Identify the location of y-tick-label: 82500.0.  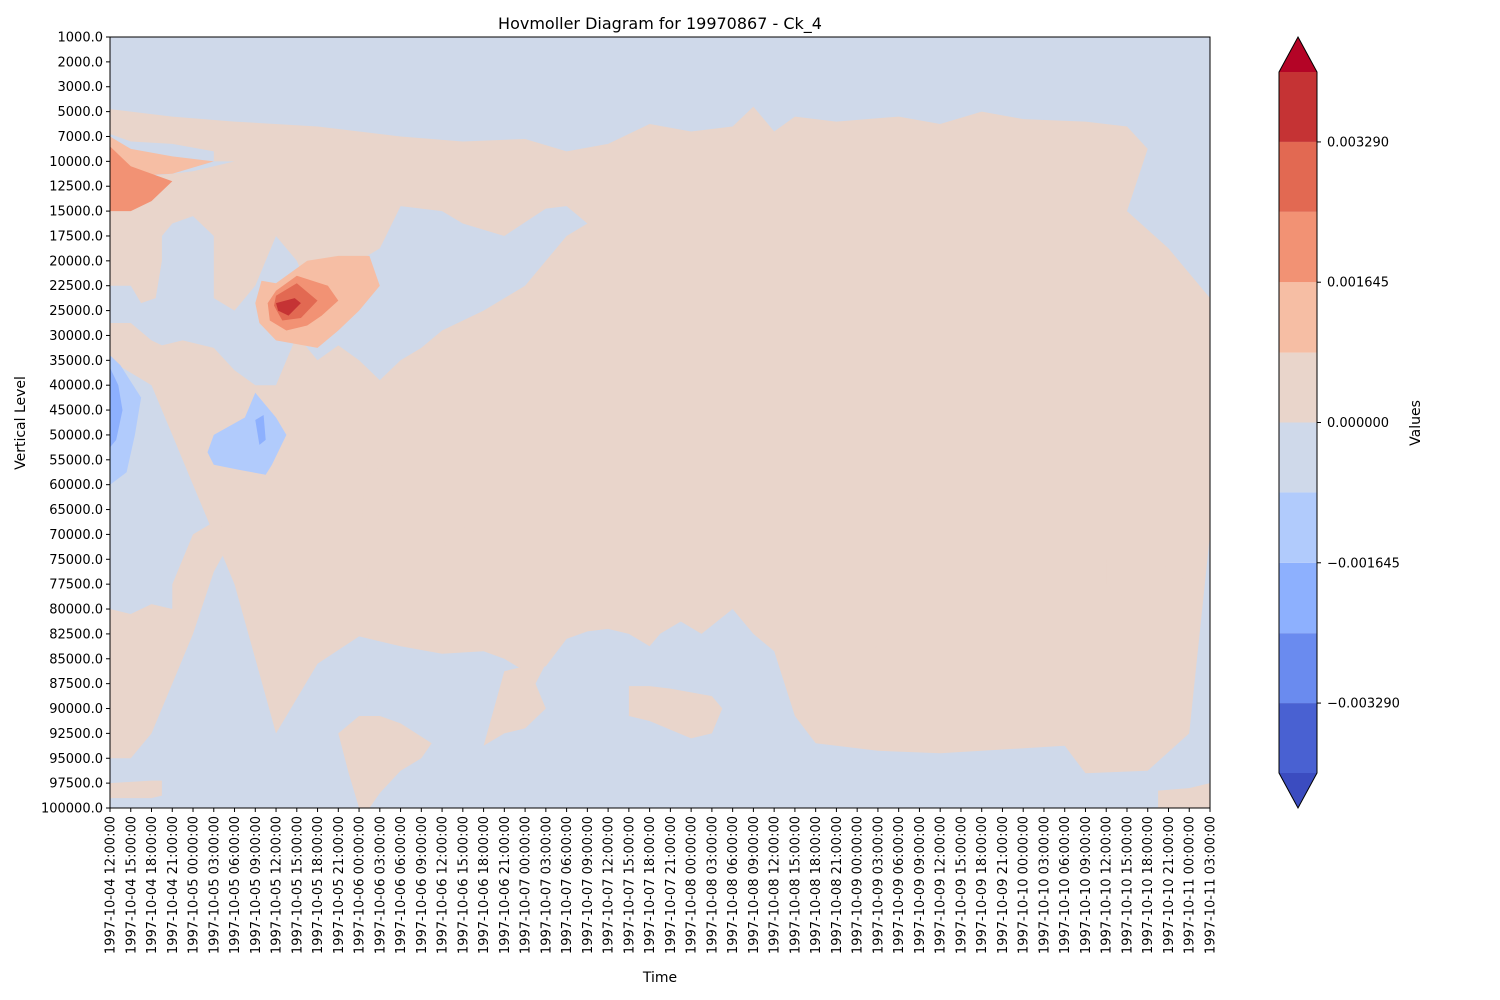
(76, 634).